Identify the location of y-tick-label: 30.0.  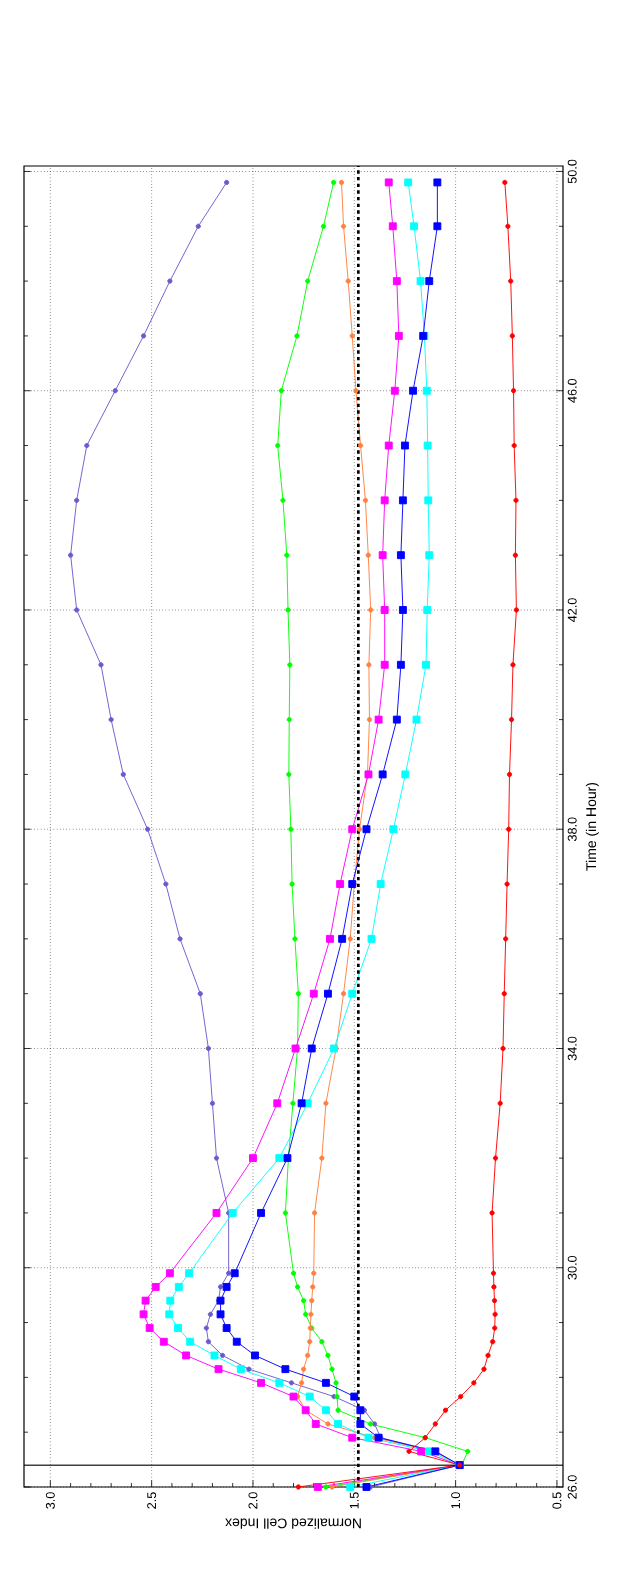
(572, 1267).